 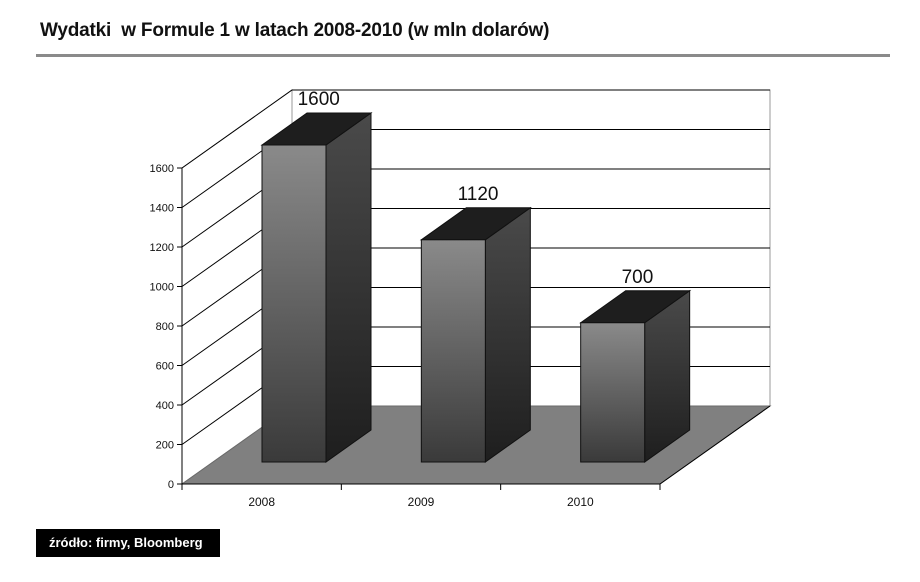 What do you see at coordinates (162, 209) in the screenshot?
I see `y-tick-label: 1400` at bounding box center [162, 209].